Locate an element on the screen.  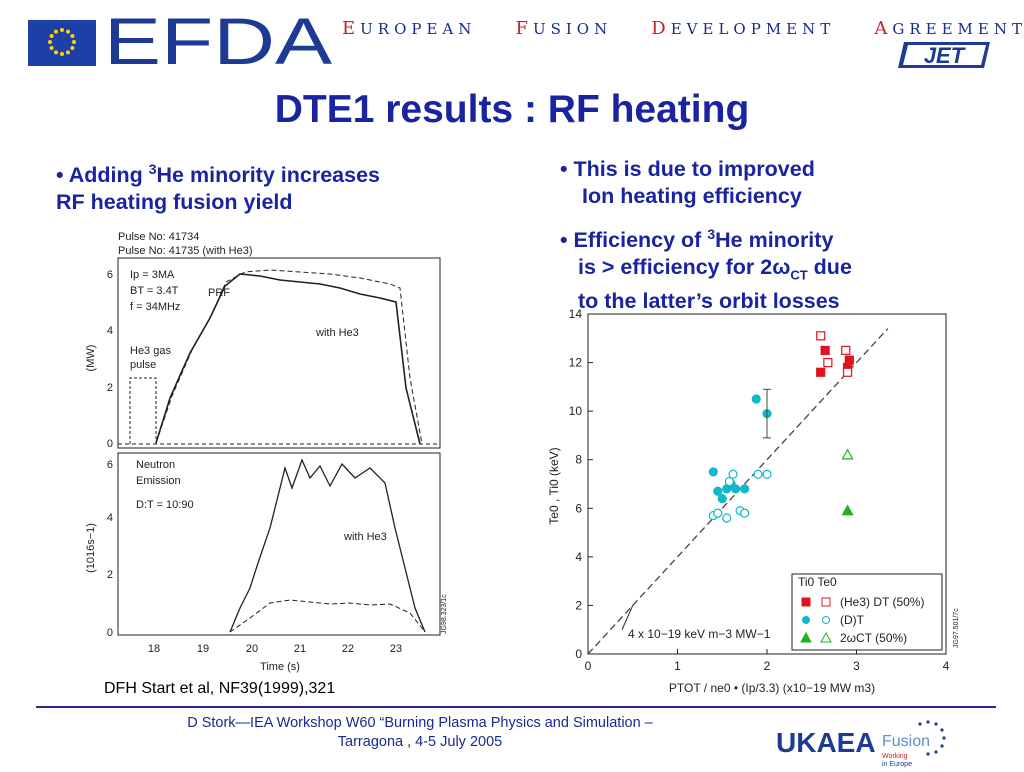
legend-entry-2: (D)T is located at coordinates (852, 620).